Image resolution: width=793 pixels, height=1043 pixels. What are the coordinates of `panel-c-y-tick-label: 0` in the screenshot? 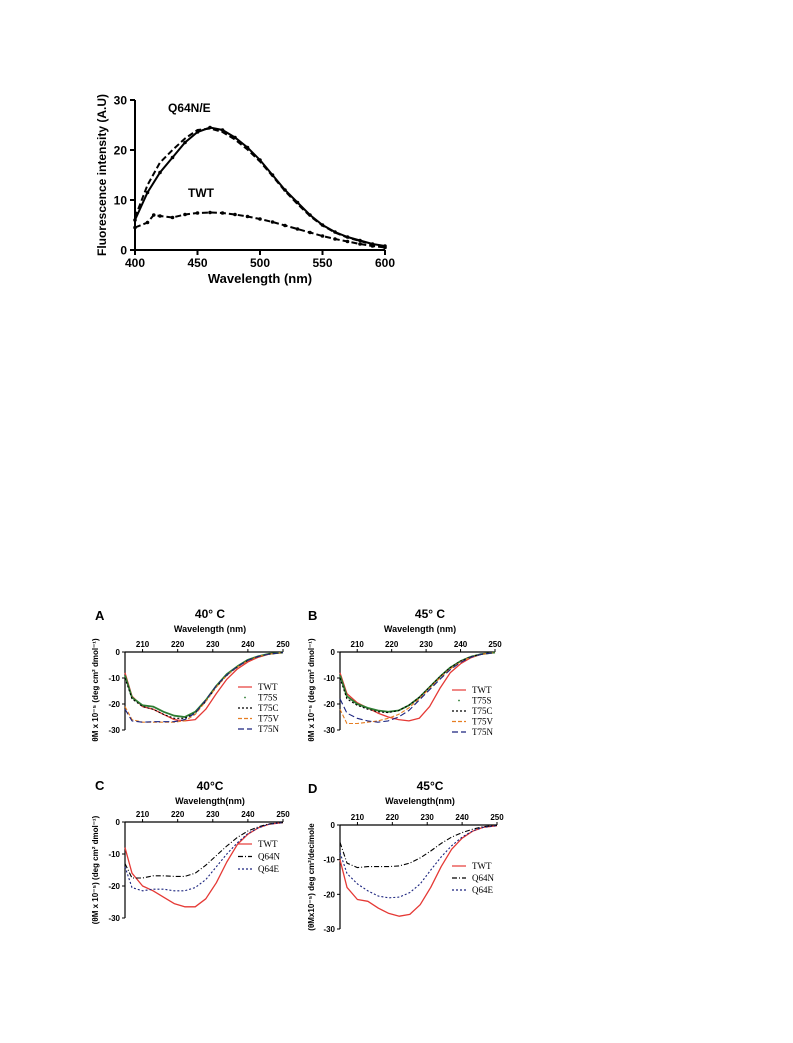 It's located at (118, 822).